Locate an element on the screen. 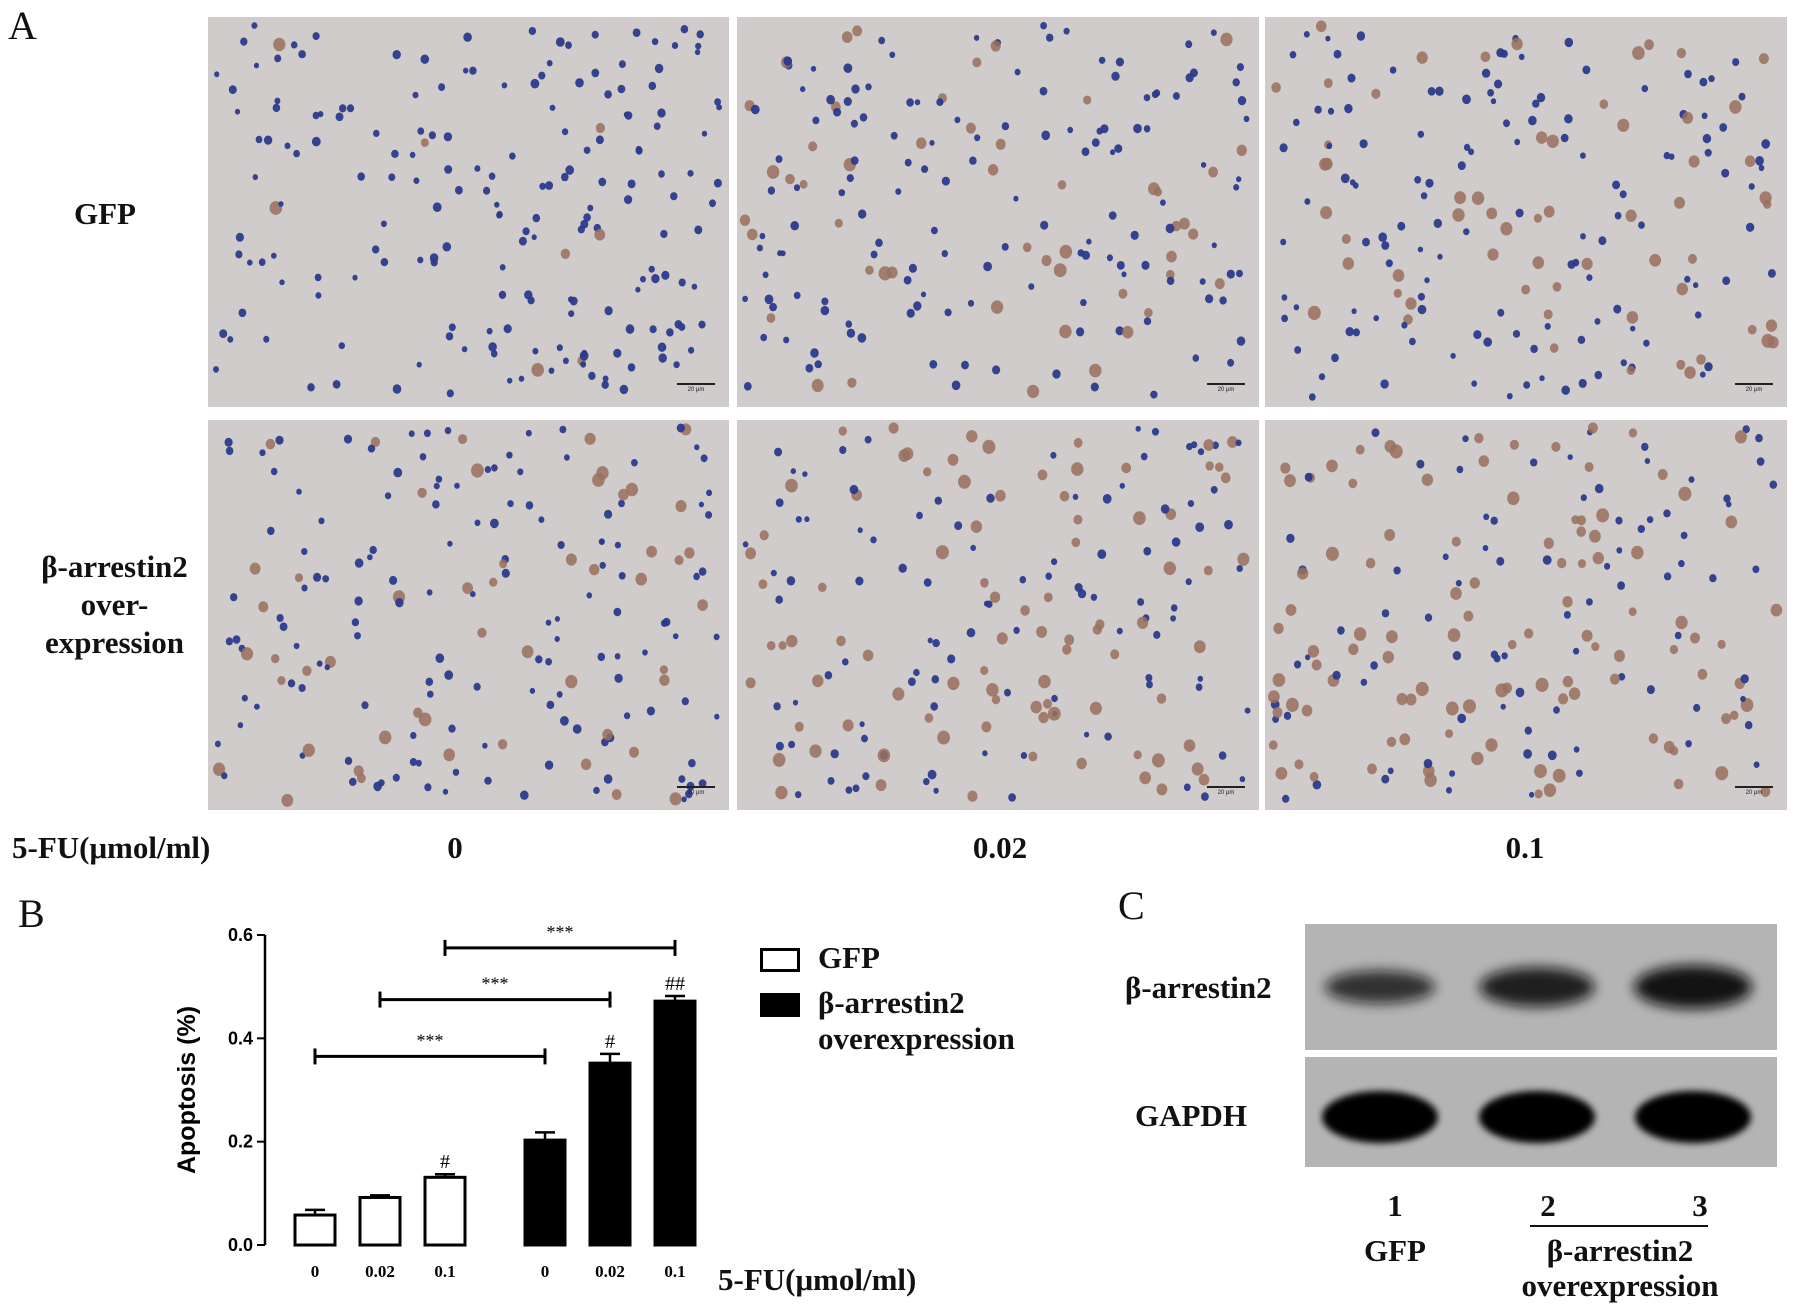 Image resolution: width=1795 pixels, height=1312 pixels. significance-marker: ## is located at coordinates (675, 984).